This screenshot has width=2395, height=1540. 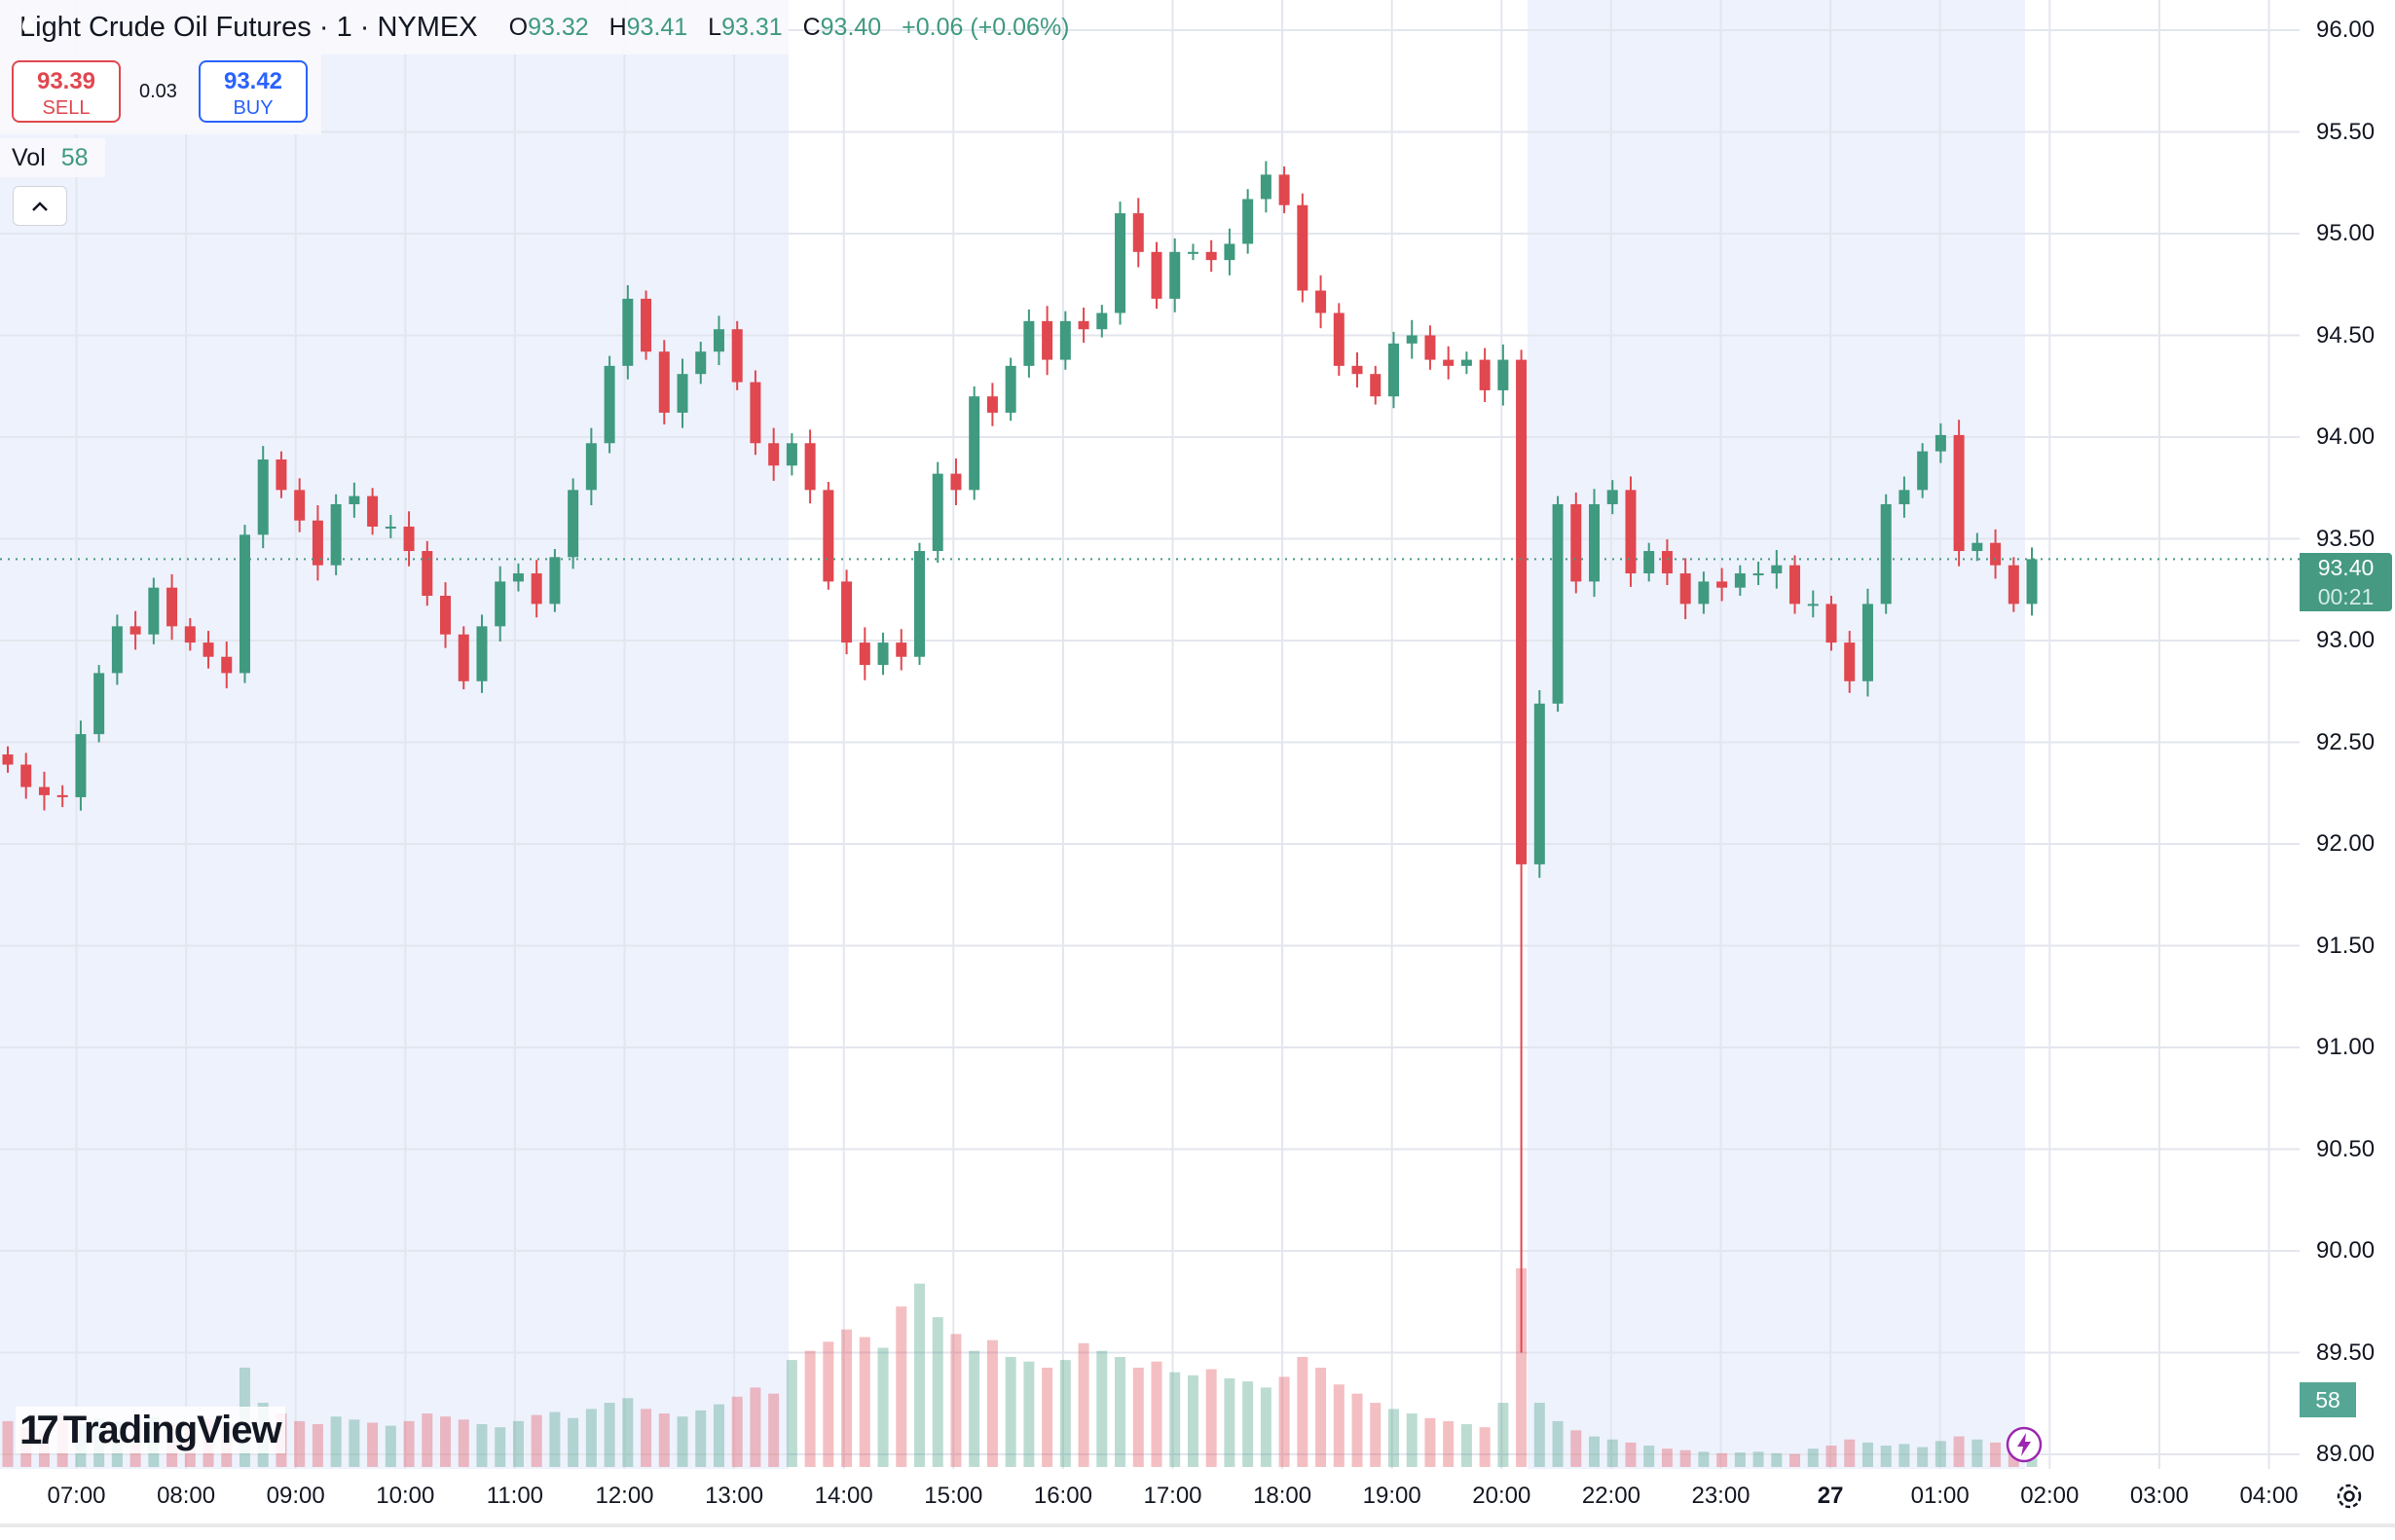 I want to click on close-value: 93.40, so click(x=851, y=27).